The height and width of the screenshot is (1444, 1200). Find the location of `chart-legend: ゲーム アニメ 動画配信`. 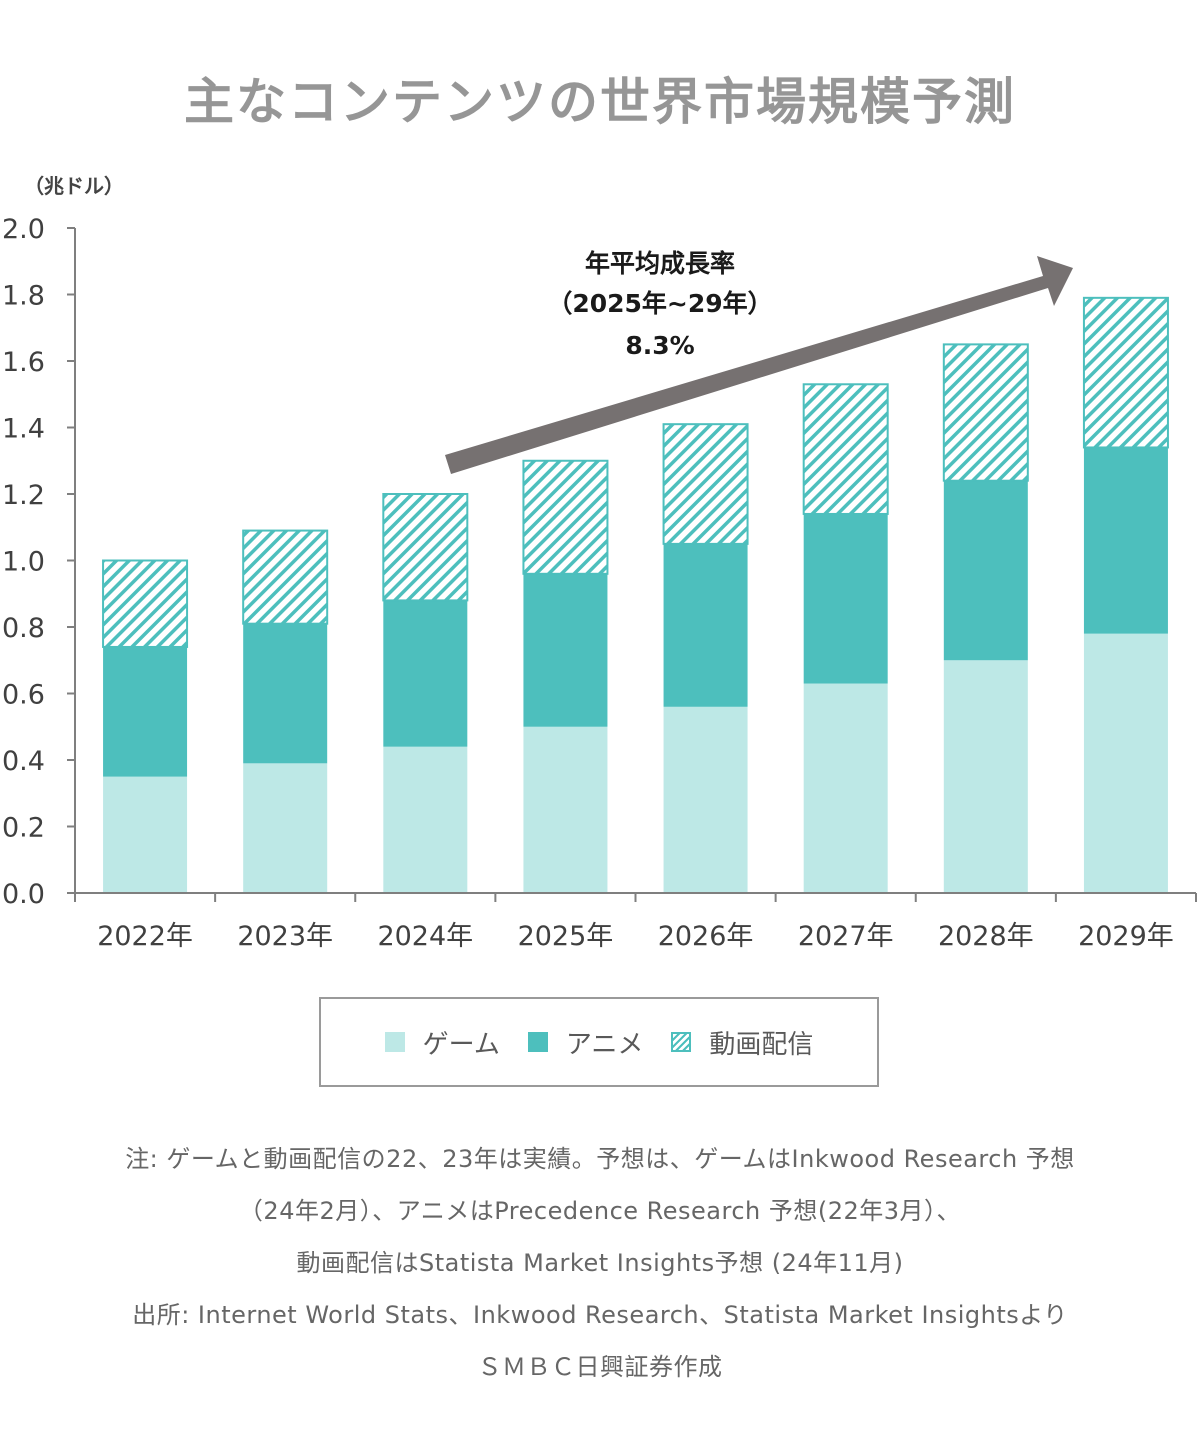

chart-legend: ゲーム アニメ 動画配信 is located at coordinates (599, 1042).